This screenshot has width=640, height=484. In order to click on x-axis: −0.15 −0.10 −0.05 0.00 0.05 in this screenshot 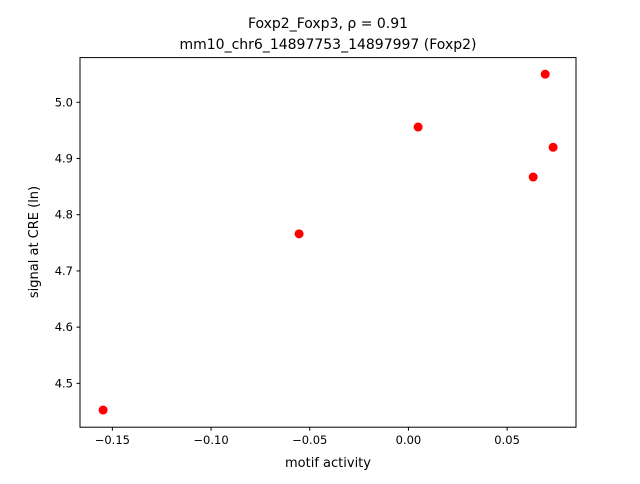, I will do `click(307, 437)`.